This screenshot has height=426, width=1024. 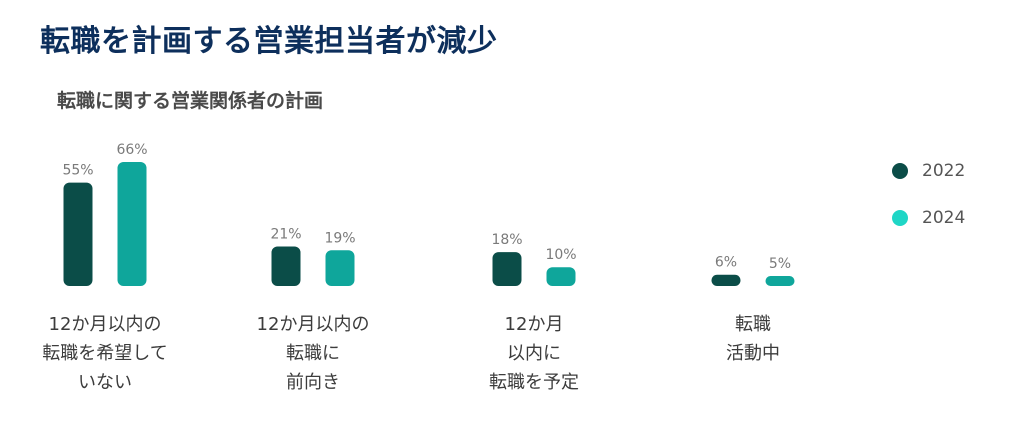 What do you see at coordinates (900, 218) in the screenshot?
I see `legend-swatch-2024` at bounding box center [900, 218].